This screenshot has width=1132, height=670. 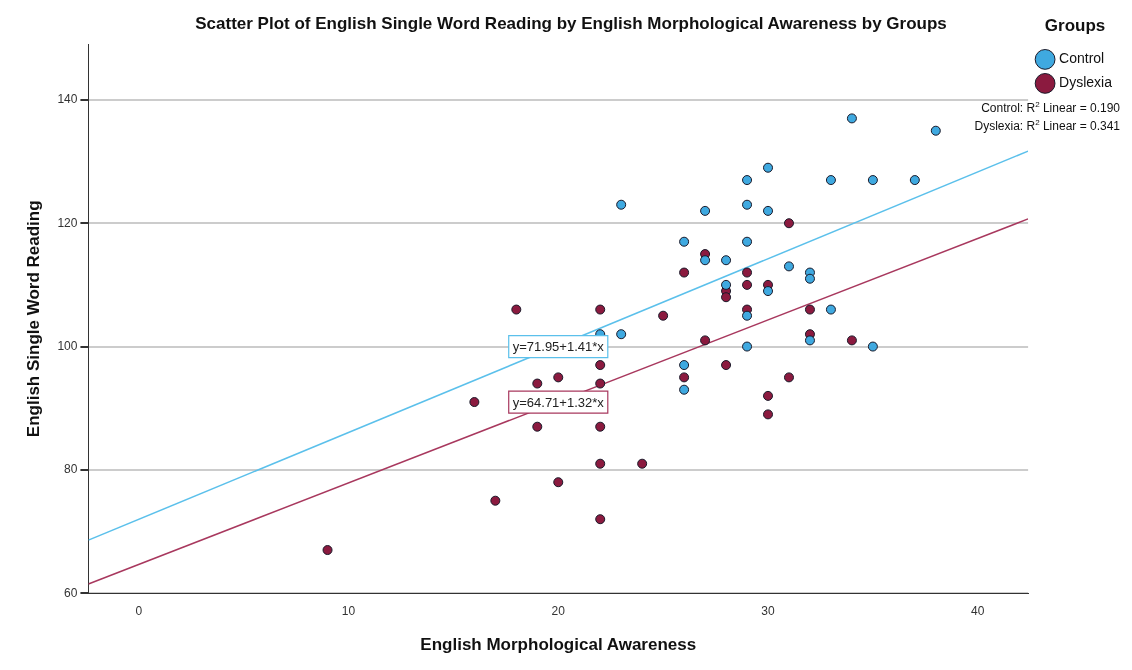 I want to click on x-tick-label: 10, so click(x=348, y=610).